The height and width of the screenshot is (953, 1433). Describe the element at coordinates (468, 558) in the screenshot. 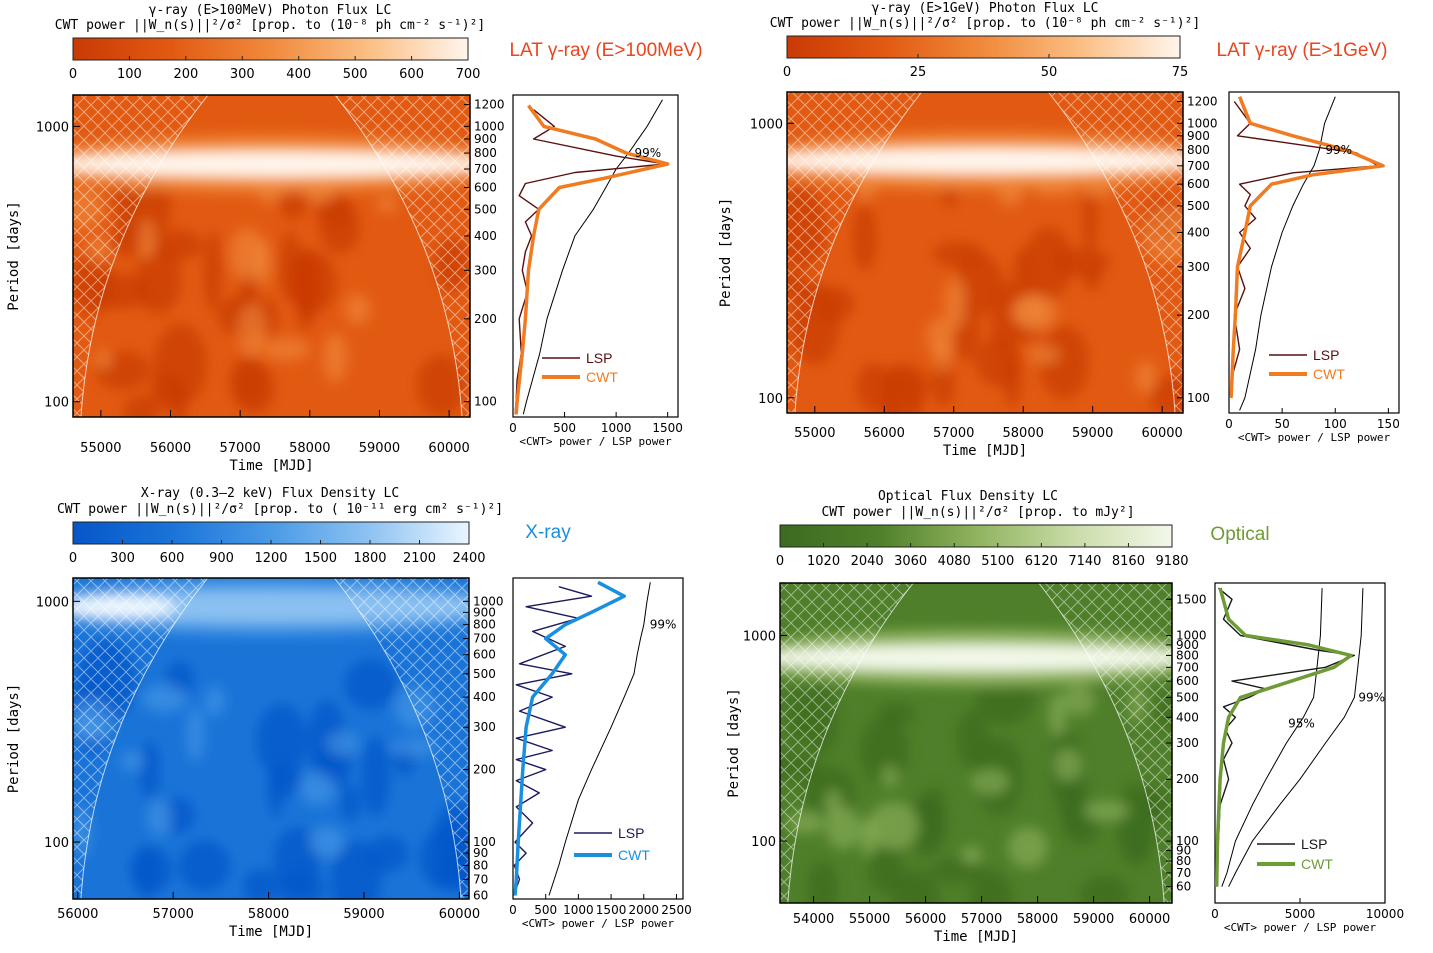

I see `colorbar-tick-label: 2400` at that location.